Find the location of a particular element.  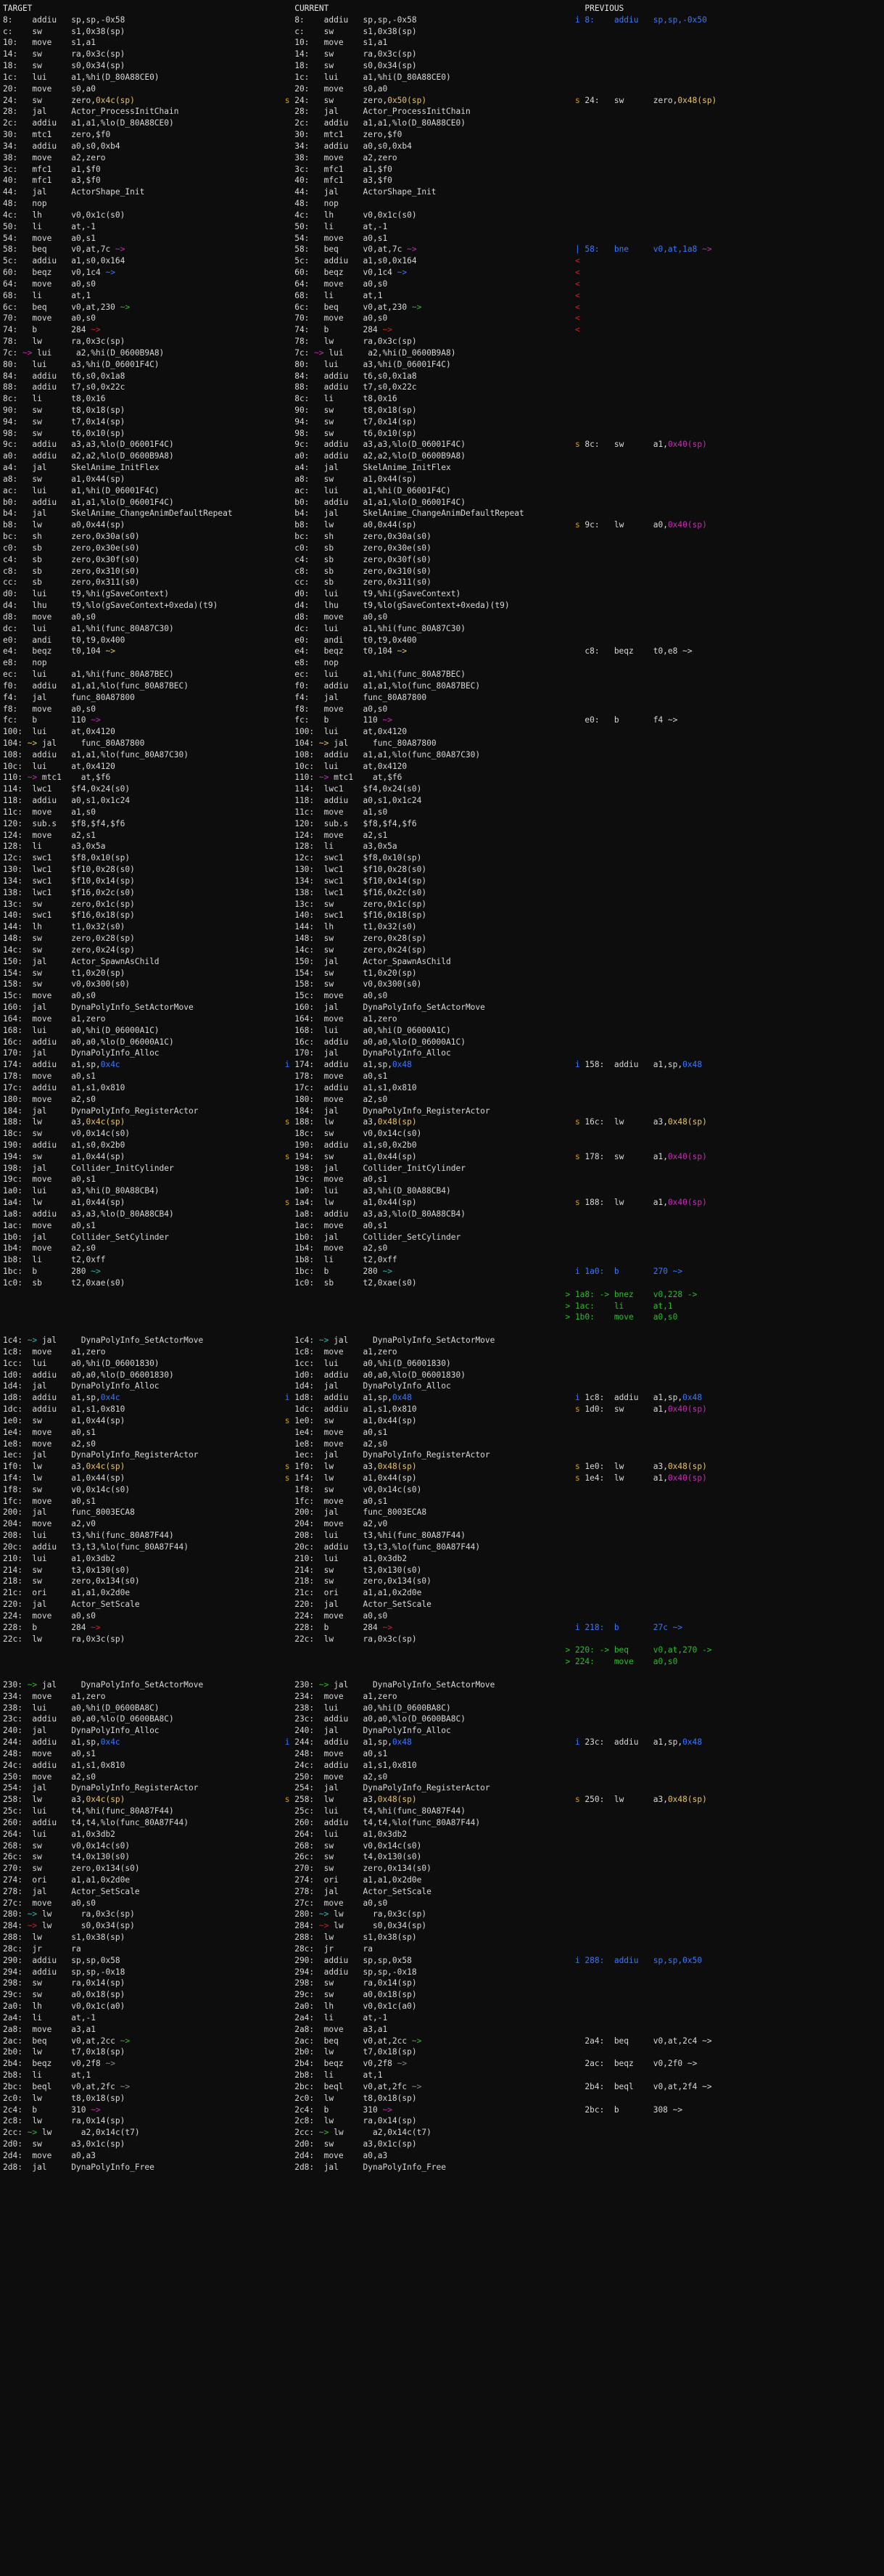

target-column-cell: 204: move a2,v0 is located at coordinates (140, 1524).